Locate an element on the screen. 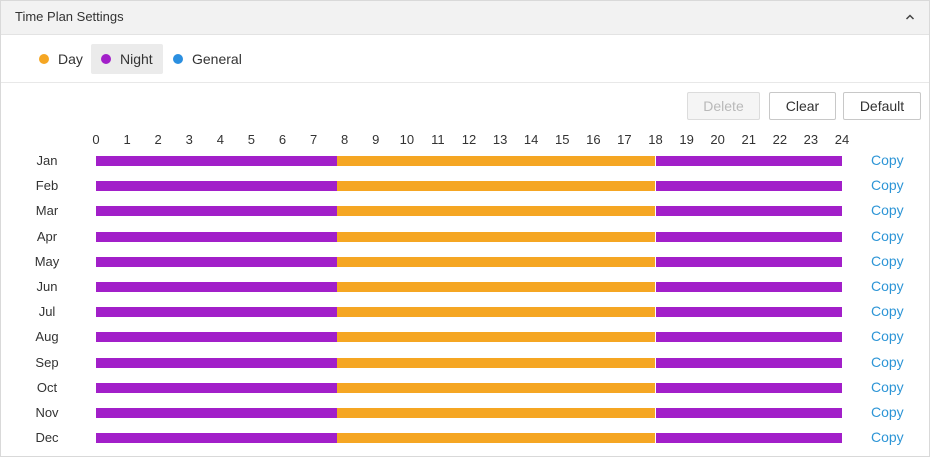  hour-label: 0 is located at coordinates (96, 139).